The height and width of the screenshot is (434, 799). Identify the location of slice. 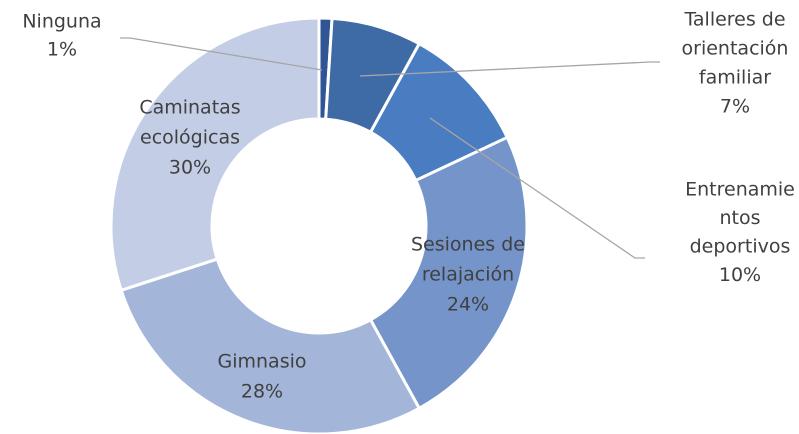
(448, 273).